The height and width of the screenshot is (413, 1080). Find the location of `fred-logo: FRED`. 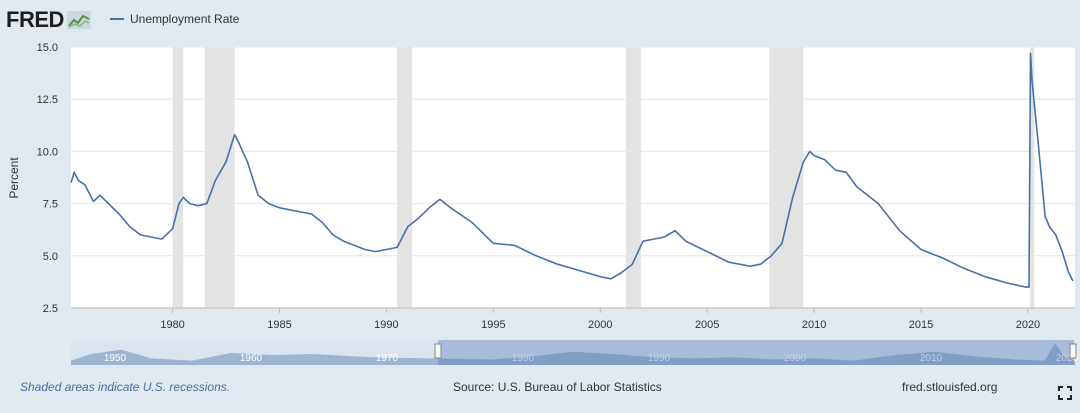

fred-logo: FRED is located at coordinates (48, 20).